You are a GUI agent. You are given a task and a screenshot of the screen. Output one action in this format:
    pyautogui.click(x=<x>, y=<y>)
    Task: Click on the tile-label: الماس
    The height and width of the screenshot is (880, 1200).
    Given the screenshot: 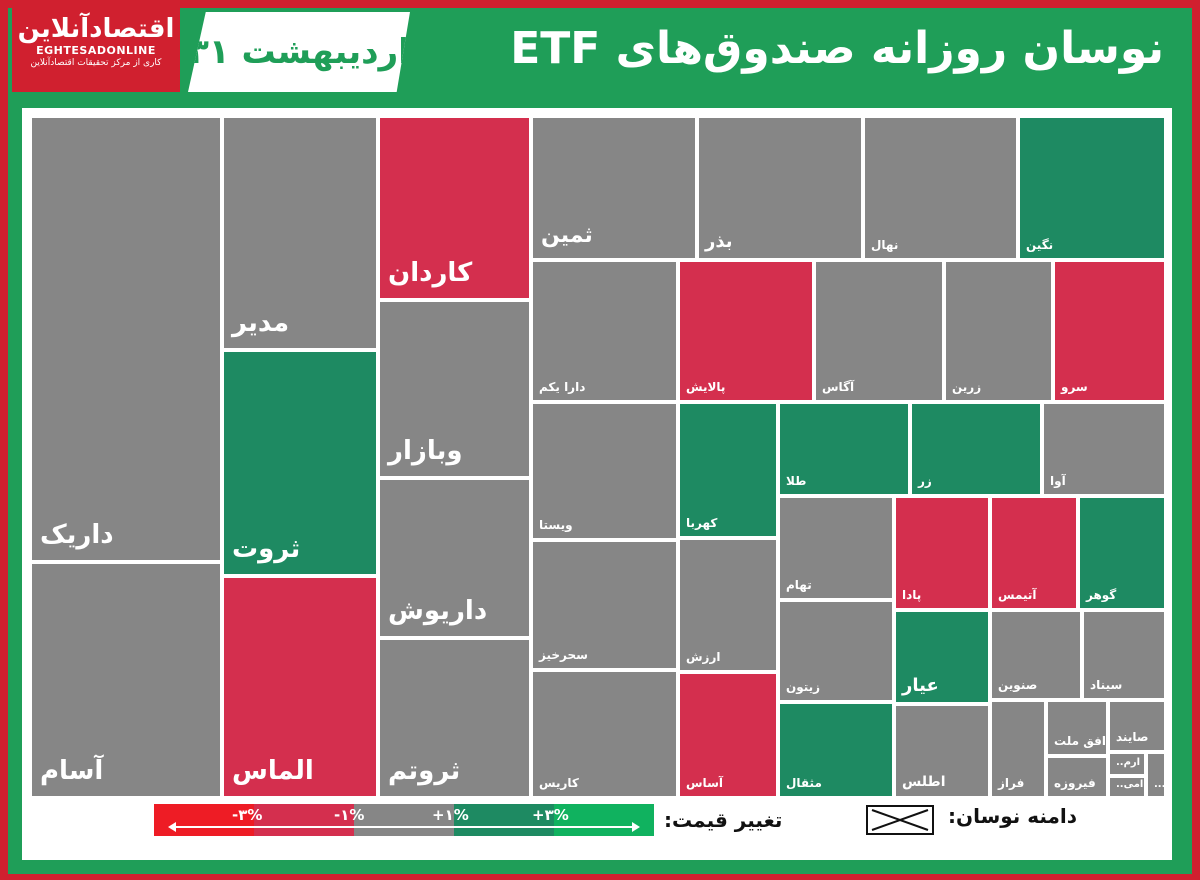 What is the action you would take?
    pyautogui.click(x=273, y=771)
    